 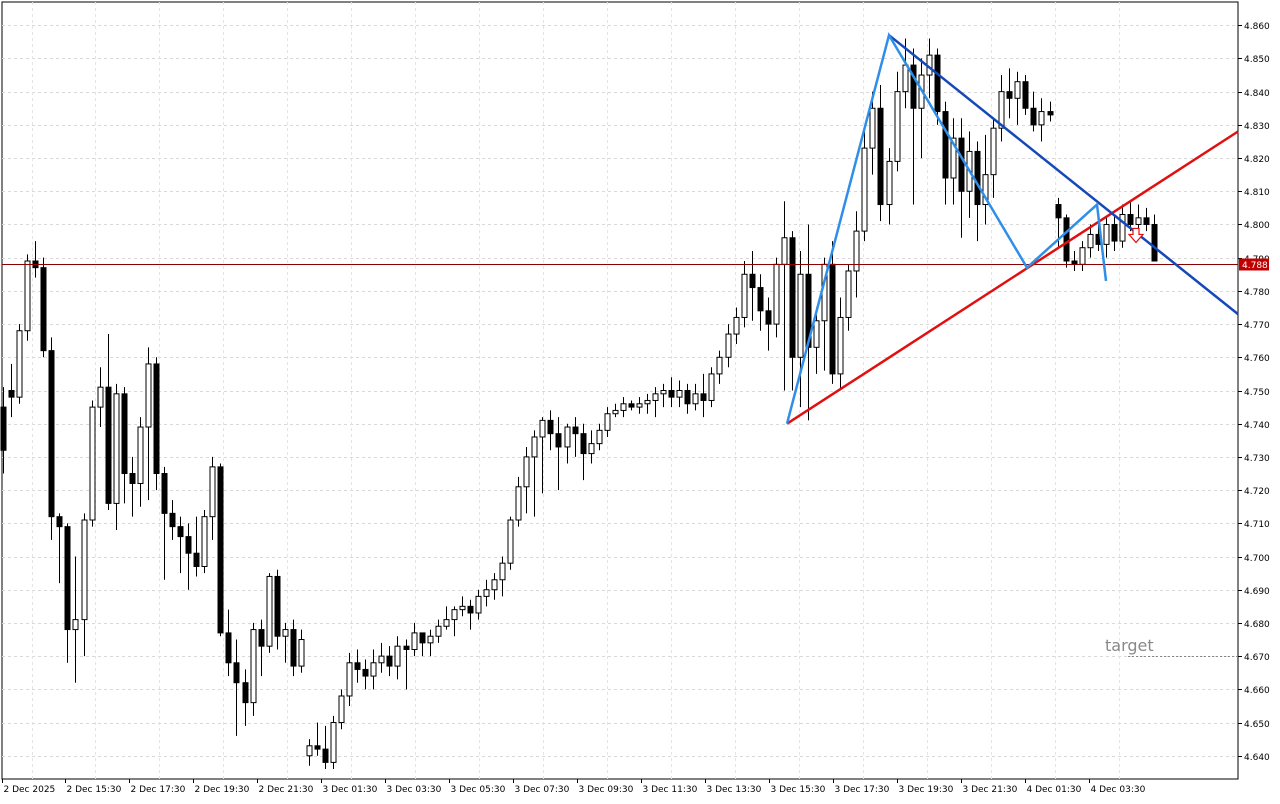 What do you see at coordinates (1257, 226) in the screenshot?
I see `y-tick-label: 4.800` at bounding box center [1257, 226].